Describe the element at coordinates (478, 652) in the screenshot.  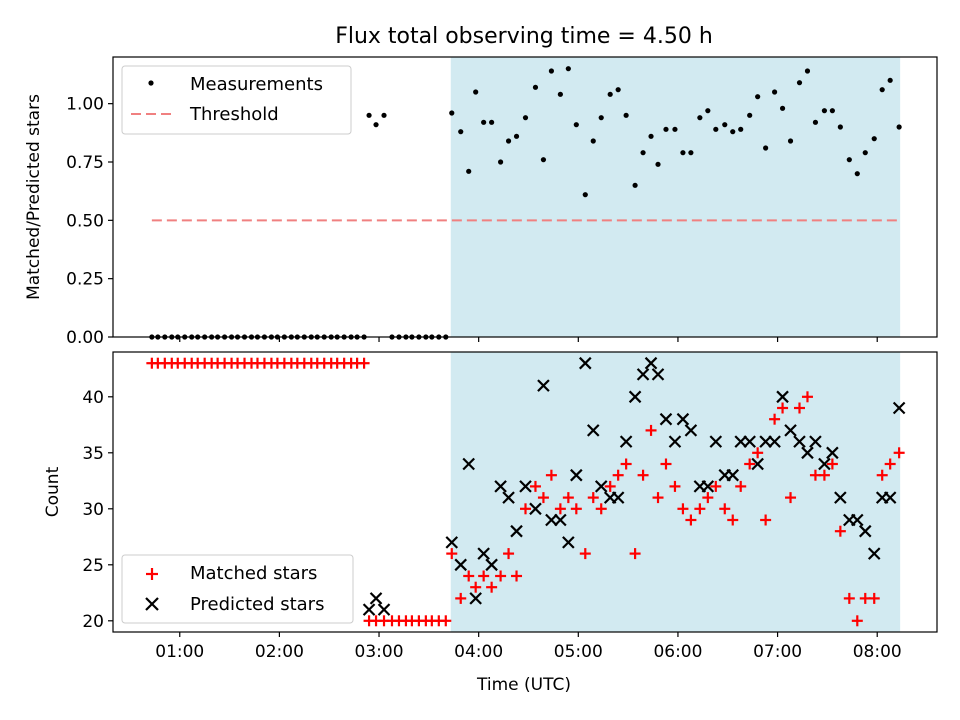
I see `x-tick-label: 04:00` at that location.